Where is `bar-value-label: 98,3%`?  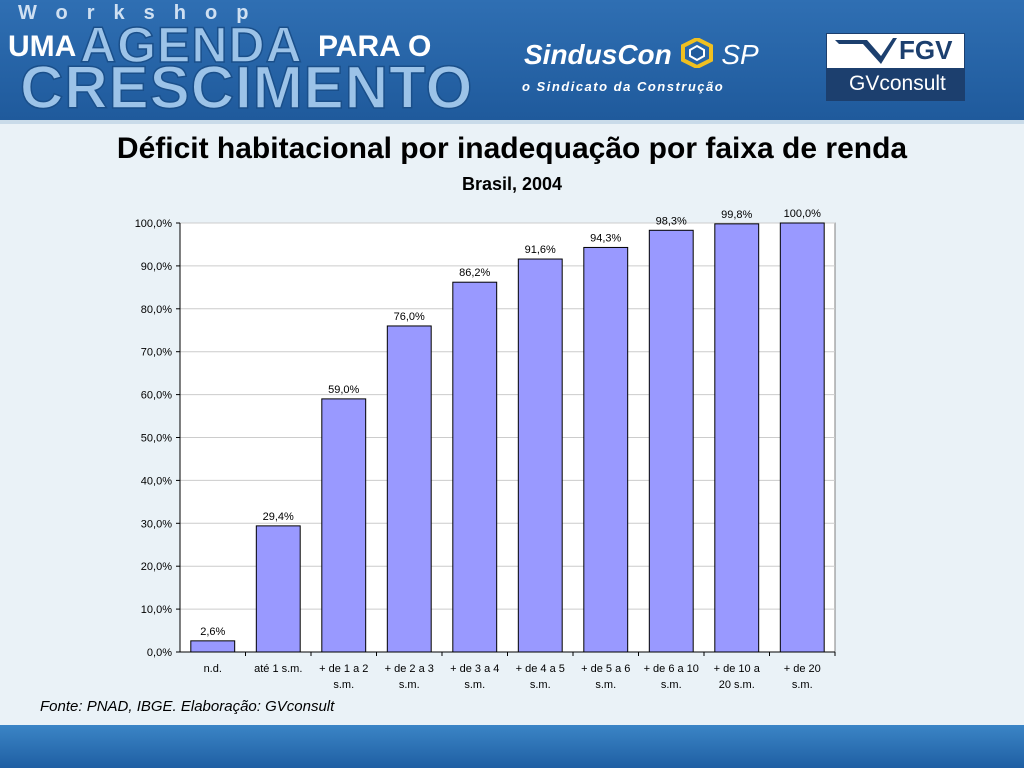
bar-value-label: 98,3% is located at coordinates (671, 221).